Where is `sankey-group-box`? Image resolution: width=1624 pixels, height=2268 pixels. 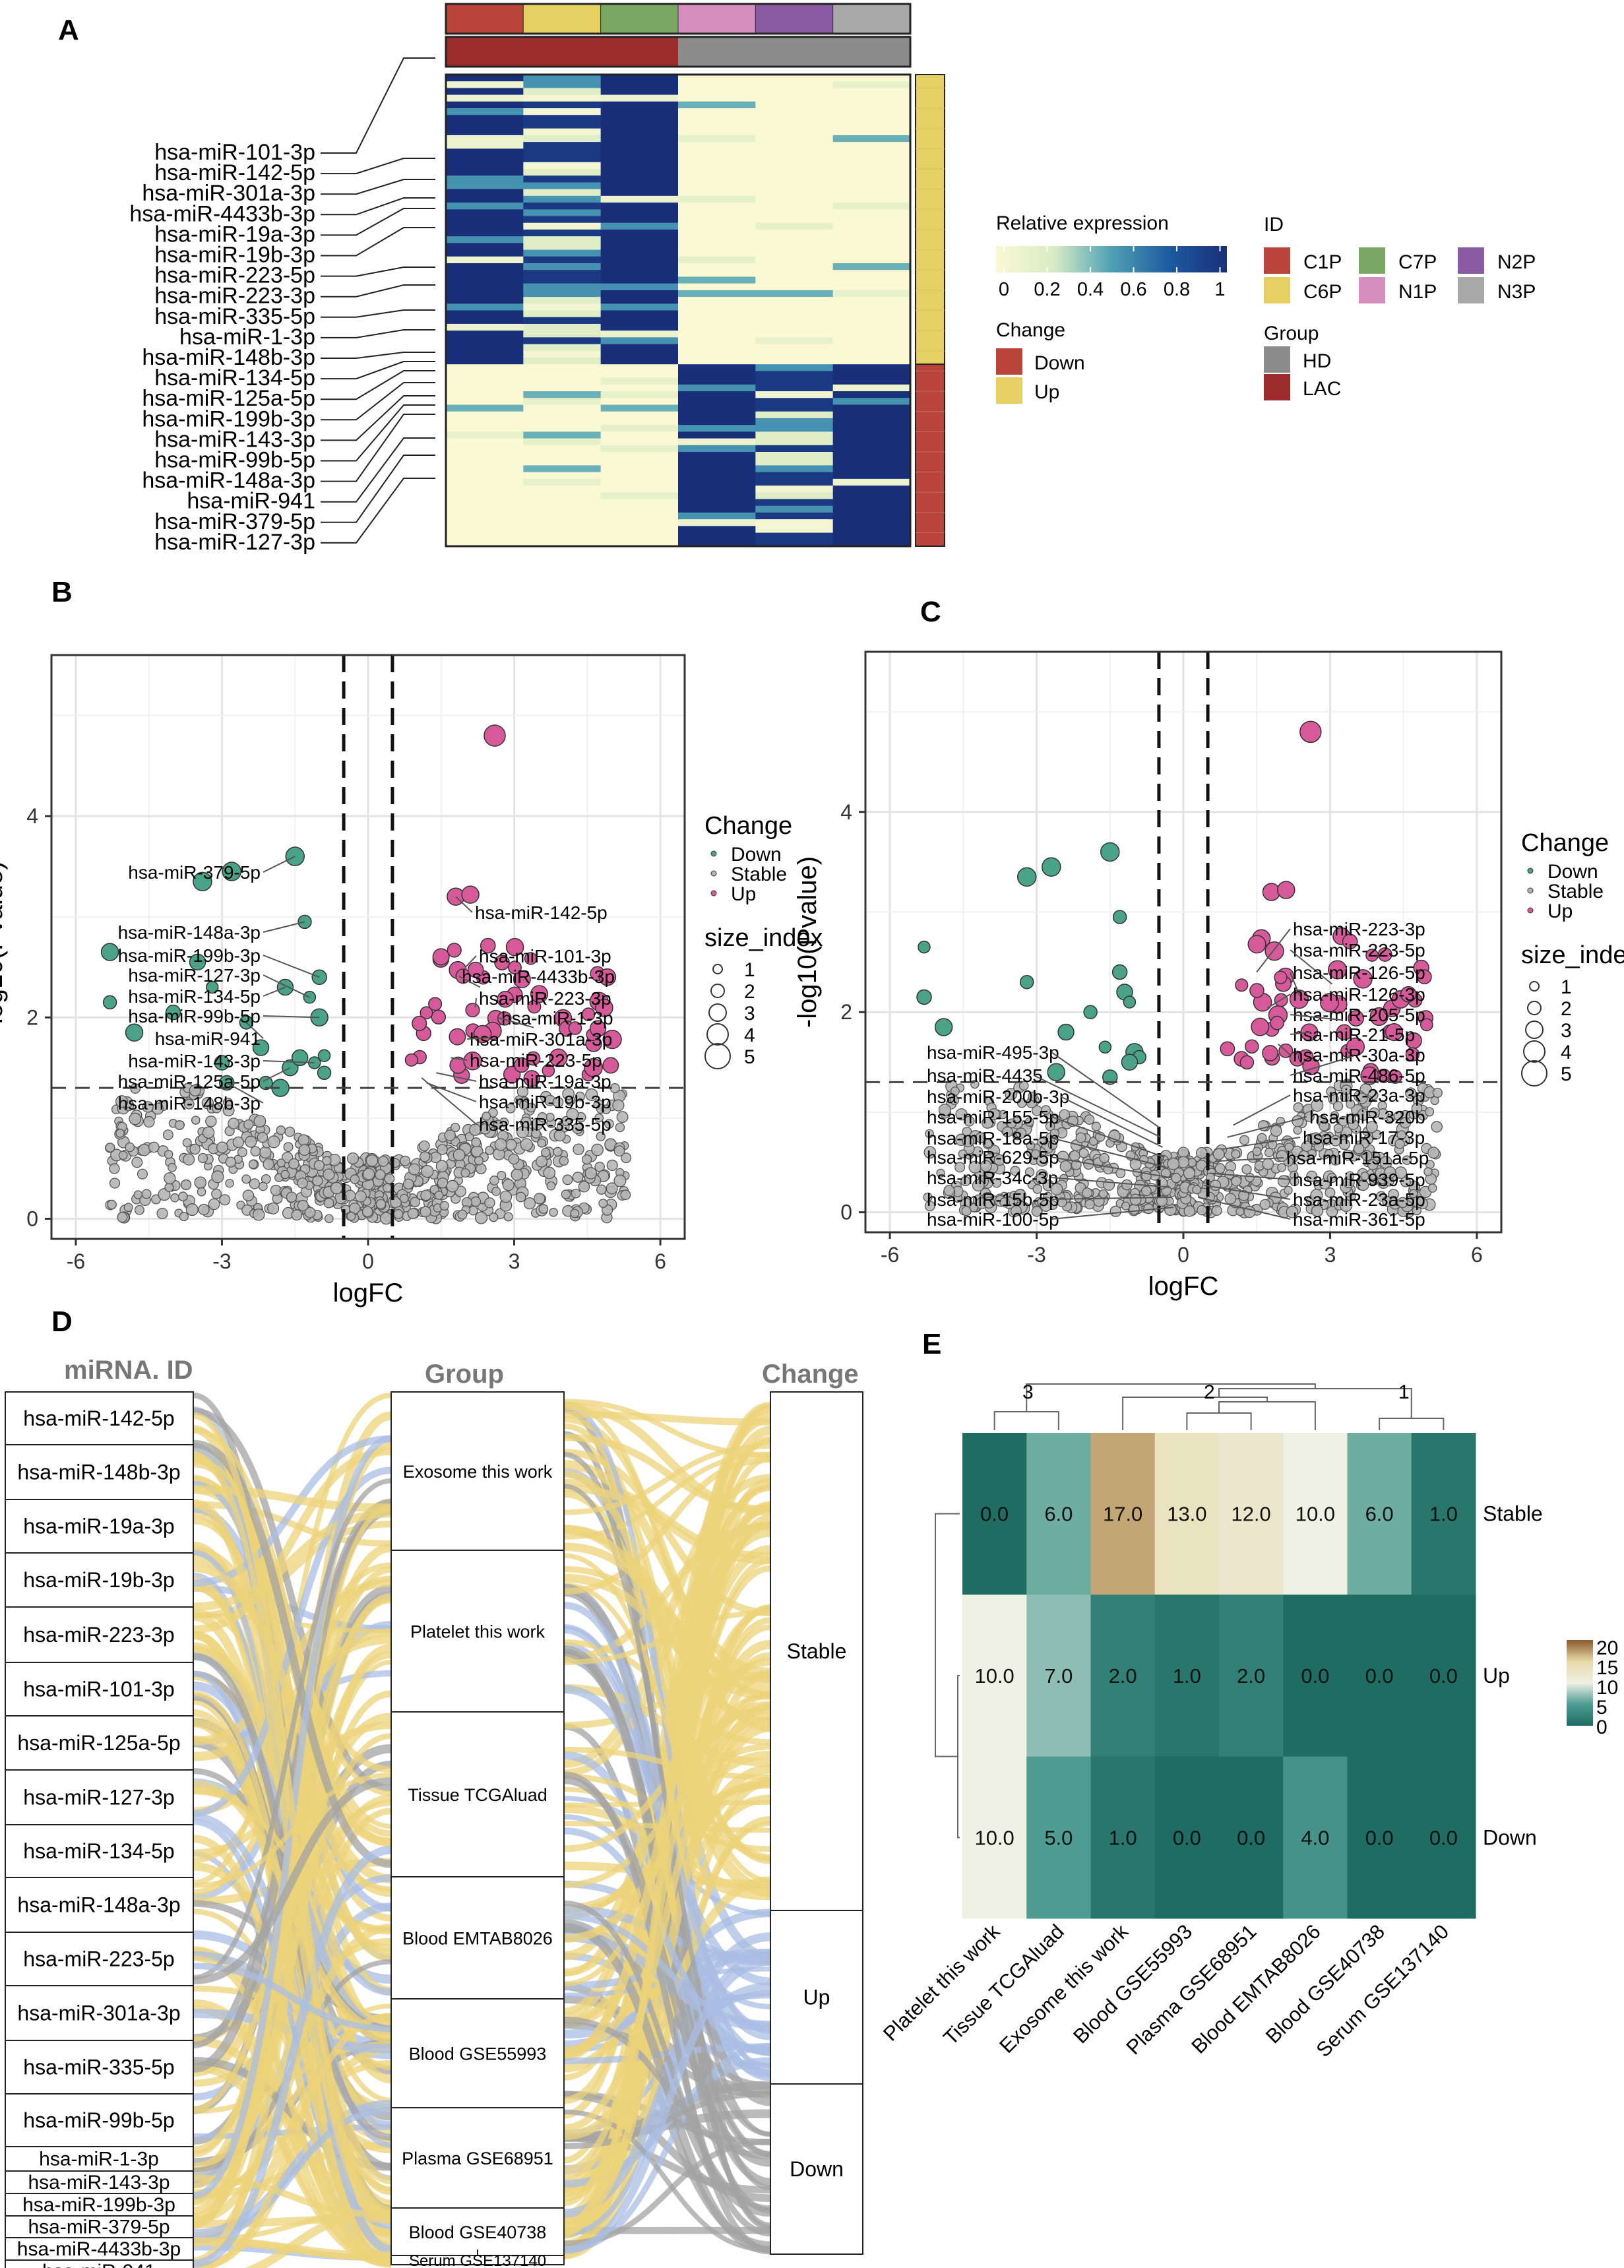 sankey-group-box is located at coordinates (477, 1794).